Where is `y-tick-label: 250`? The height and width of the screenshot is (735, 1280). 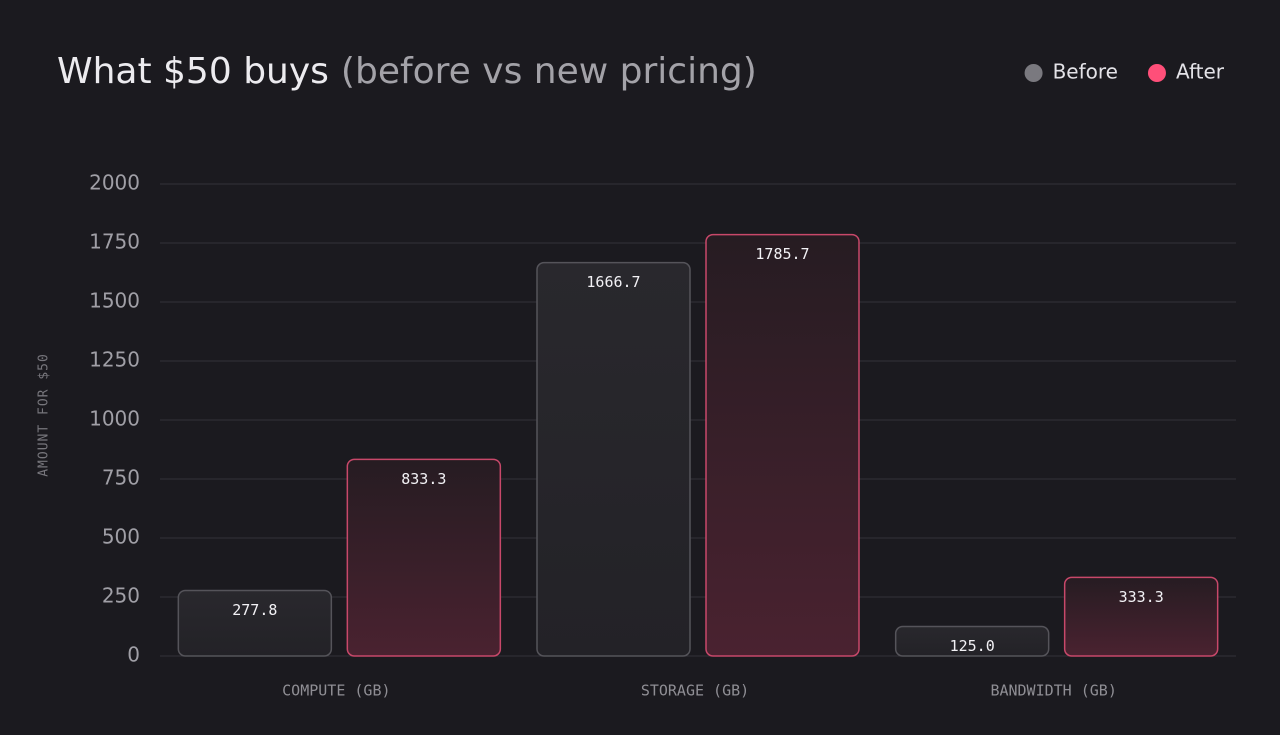
y-tick-label: 250 is located at coordinates (121, 596).